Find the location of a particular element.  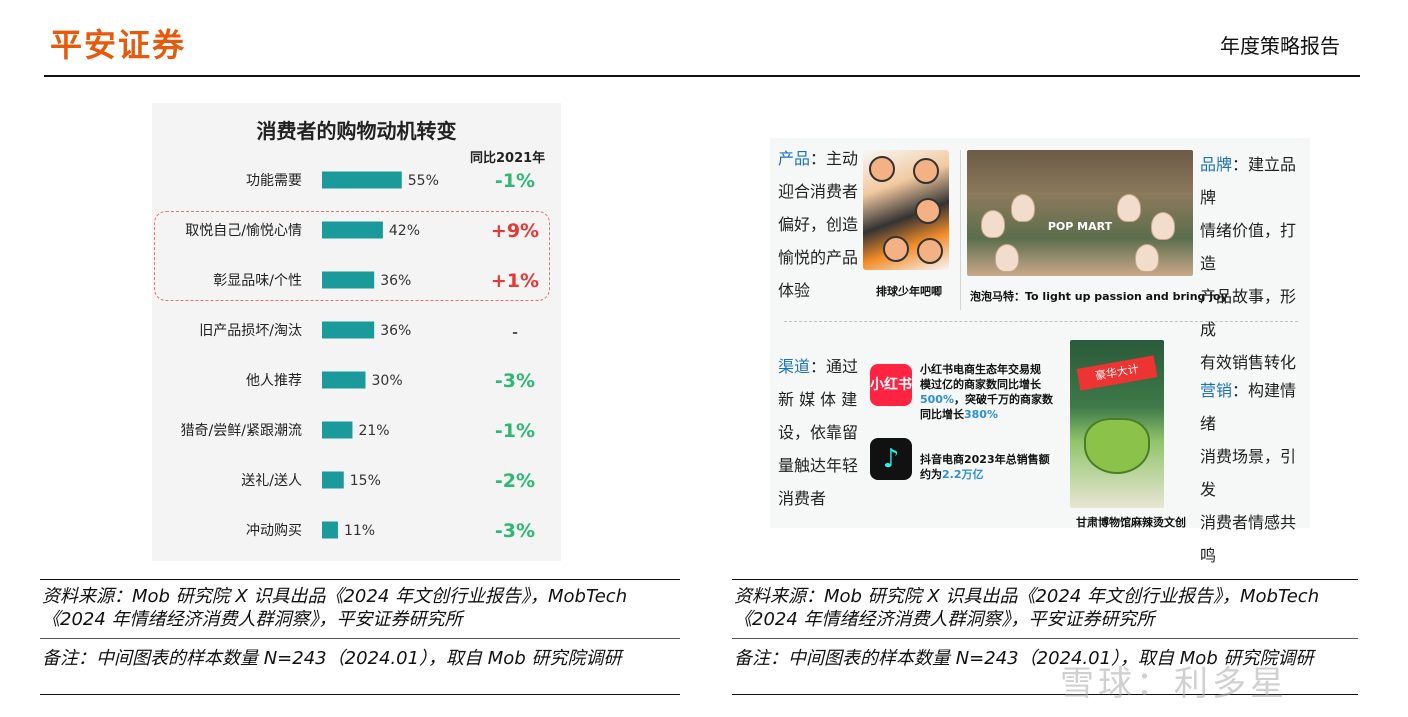

stat-line: 模过亿的商家数同比增长 is located at coordinates (980, 384).